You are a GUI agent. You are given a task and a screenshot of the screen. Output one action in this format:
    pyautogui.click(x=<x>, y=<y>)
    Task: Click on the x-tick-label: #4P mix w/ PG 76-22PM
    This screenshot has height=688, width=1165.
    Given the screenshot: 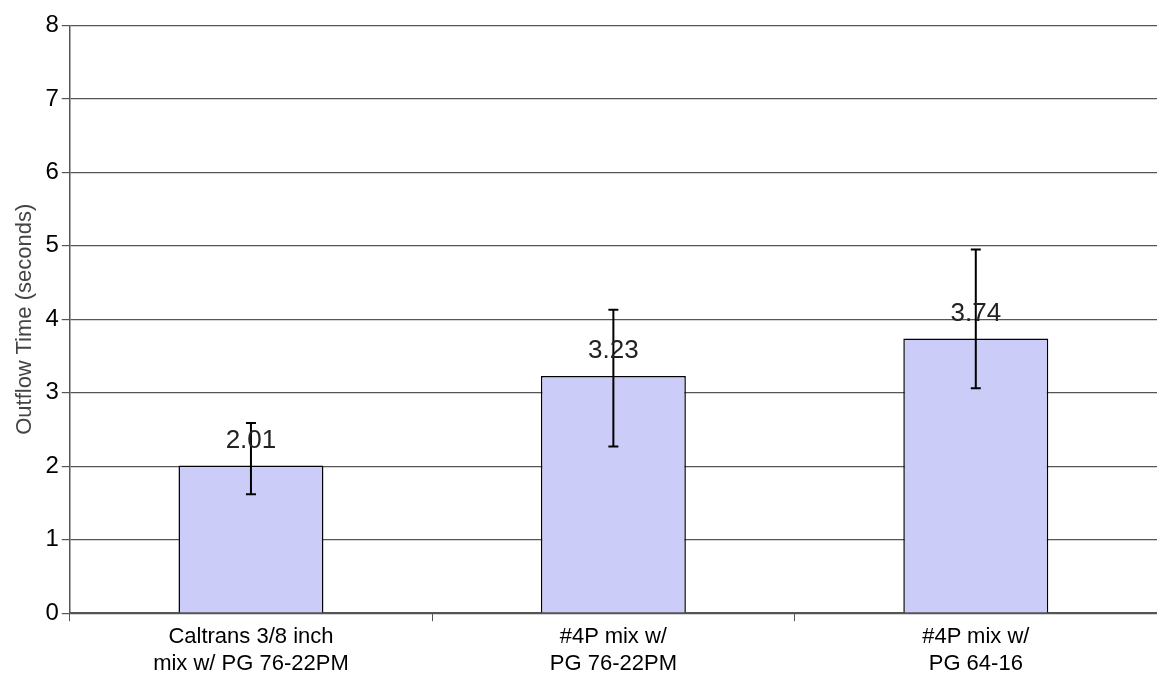 What is the action you would take?
    pyautogui.click(x=613, y=649)
    